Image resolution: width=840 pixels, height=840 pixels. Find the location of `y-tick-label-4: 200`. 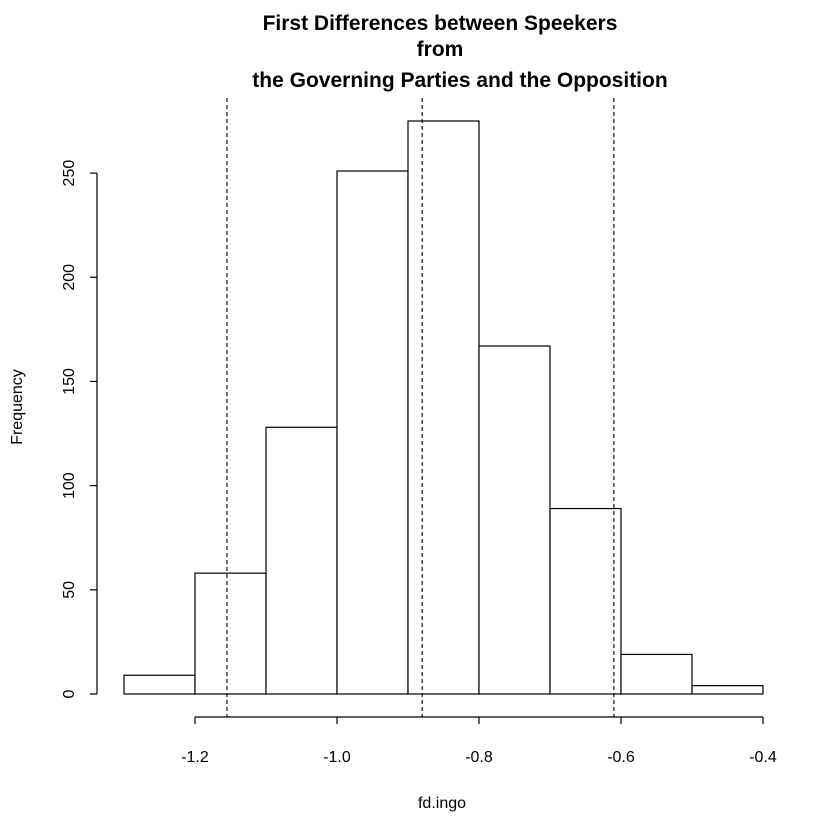

y-tick-label-4: 200 is located at coordinates (69, 277).